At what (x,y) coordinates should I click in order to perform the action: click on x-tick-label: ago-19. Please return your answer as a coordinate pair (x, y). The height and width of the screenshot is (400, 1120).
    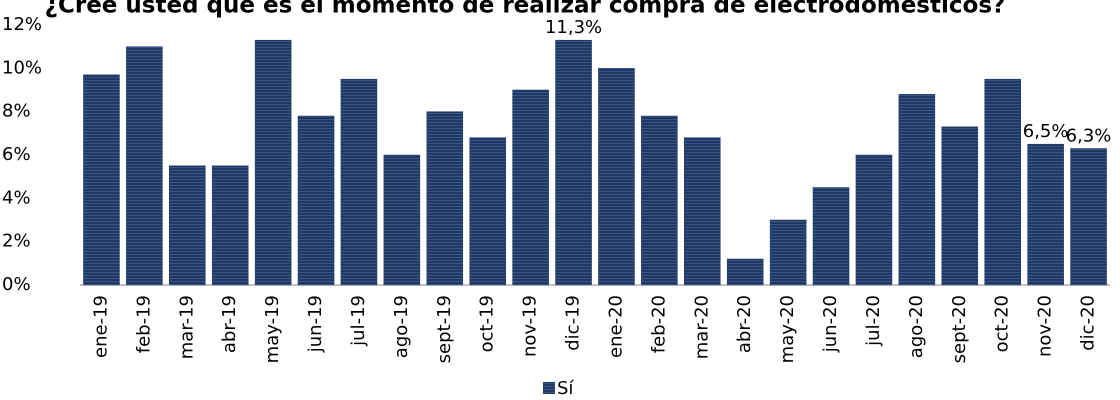
    Looking at the image, I should click on (401, 326).